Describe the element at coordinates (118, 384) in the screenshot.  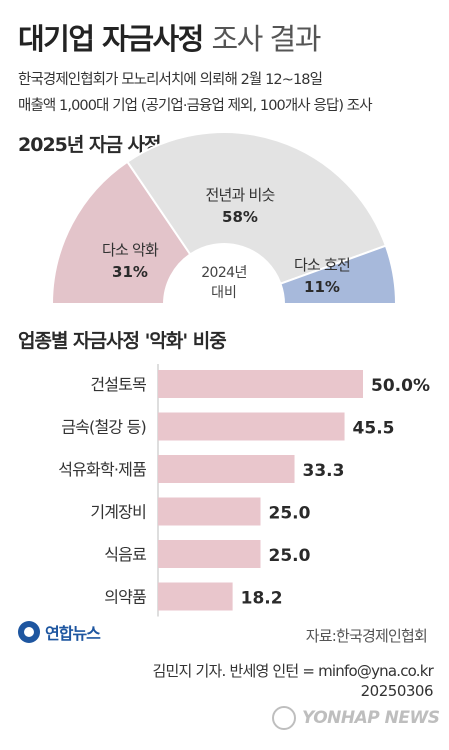
I see `bar-category-label: 건설토목` at that location.